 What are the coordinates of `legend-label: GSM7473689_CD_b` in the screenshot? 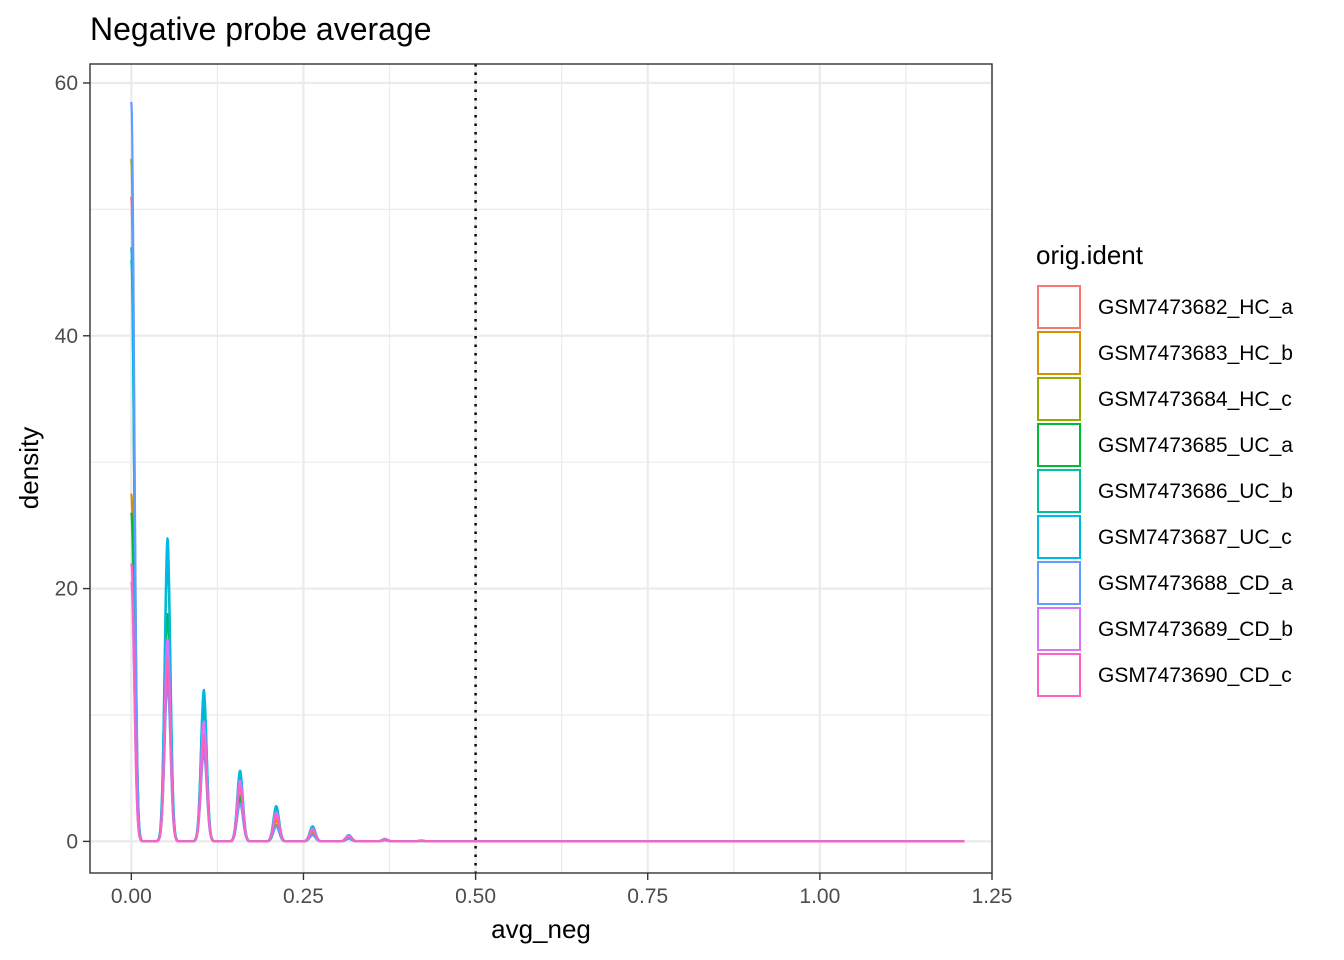 It's located at (1195, 629).